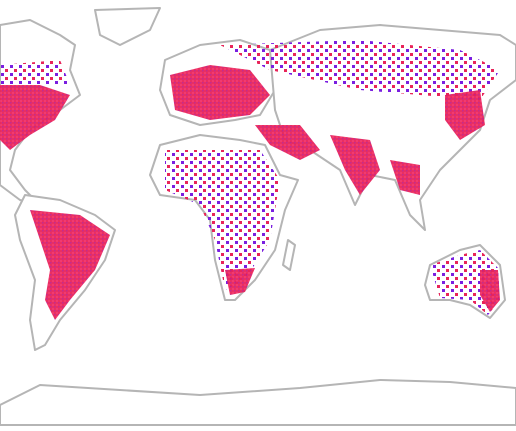 The image size is (516, 431). What do you see at coordinates (360, 70) in the screenshot?
I see `density-russia` at bounding box center [360, 70].